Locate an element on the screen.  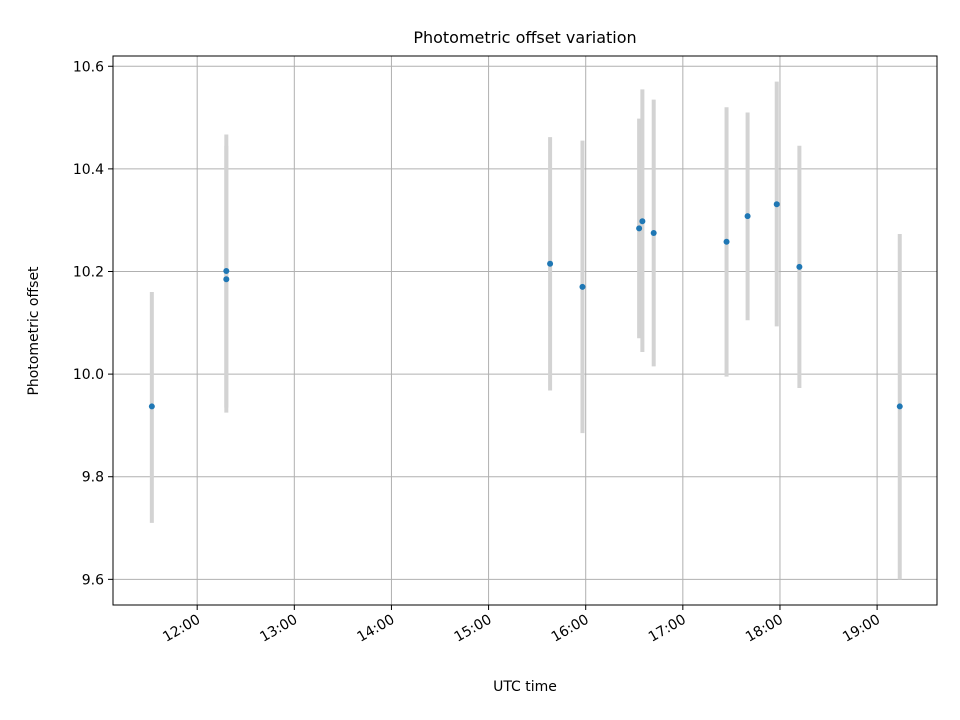
chart-title: Photometric offset variation is located at coordinates (524, 37).